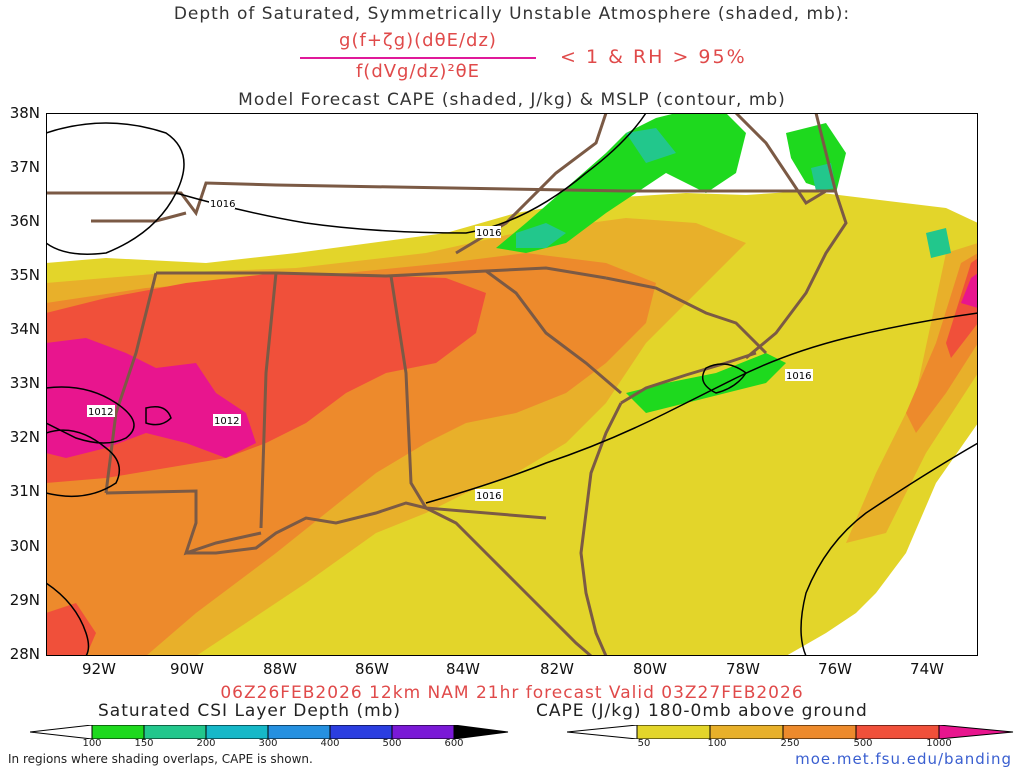  Describe the element at coordinates (92, 743) in the screenshot. I see `csi-tick: 100` at that location.